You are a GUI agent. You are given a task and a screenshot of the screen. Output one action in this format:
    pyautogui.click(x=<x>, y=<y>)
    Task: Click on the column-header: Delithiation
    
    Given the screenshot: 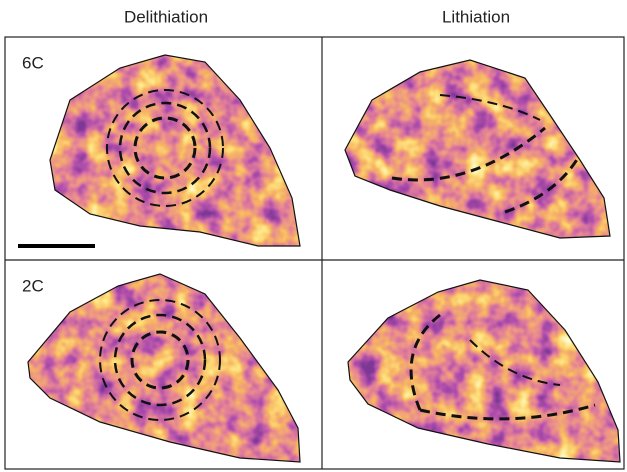 What is the action you would take?
    pyautogui.click(x=166, y=16)
    